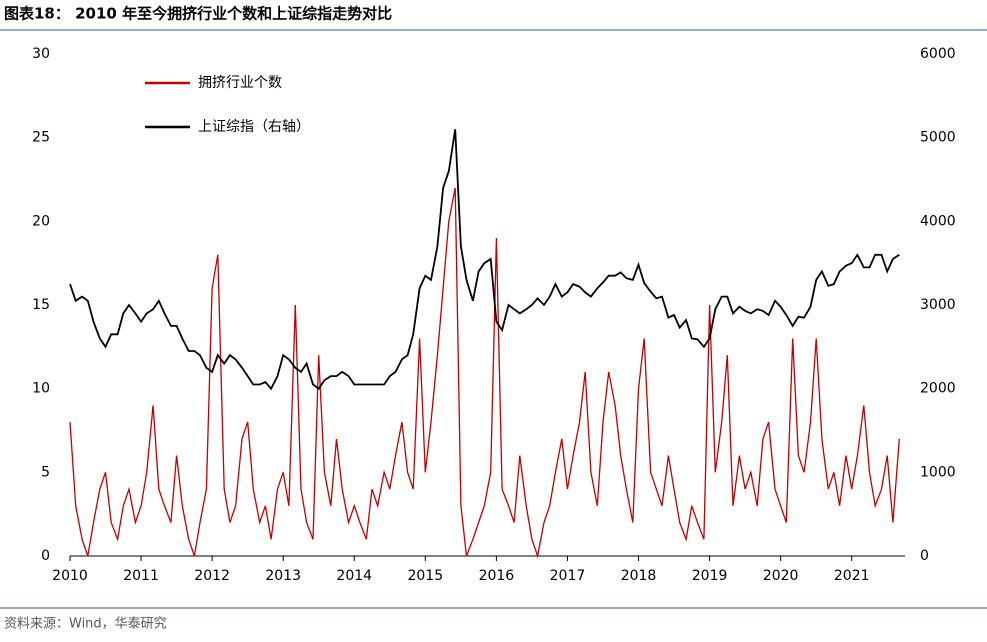  What do you see at coordinates (45, 556) in the screenshot?
I see `y-tick-label: 0` at bounding box center [45, 556].